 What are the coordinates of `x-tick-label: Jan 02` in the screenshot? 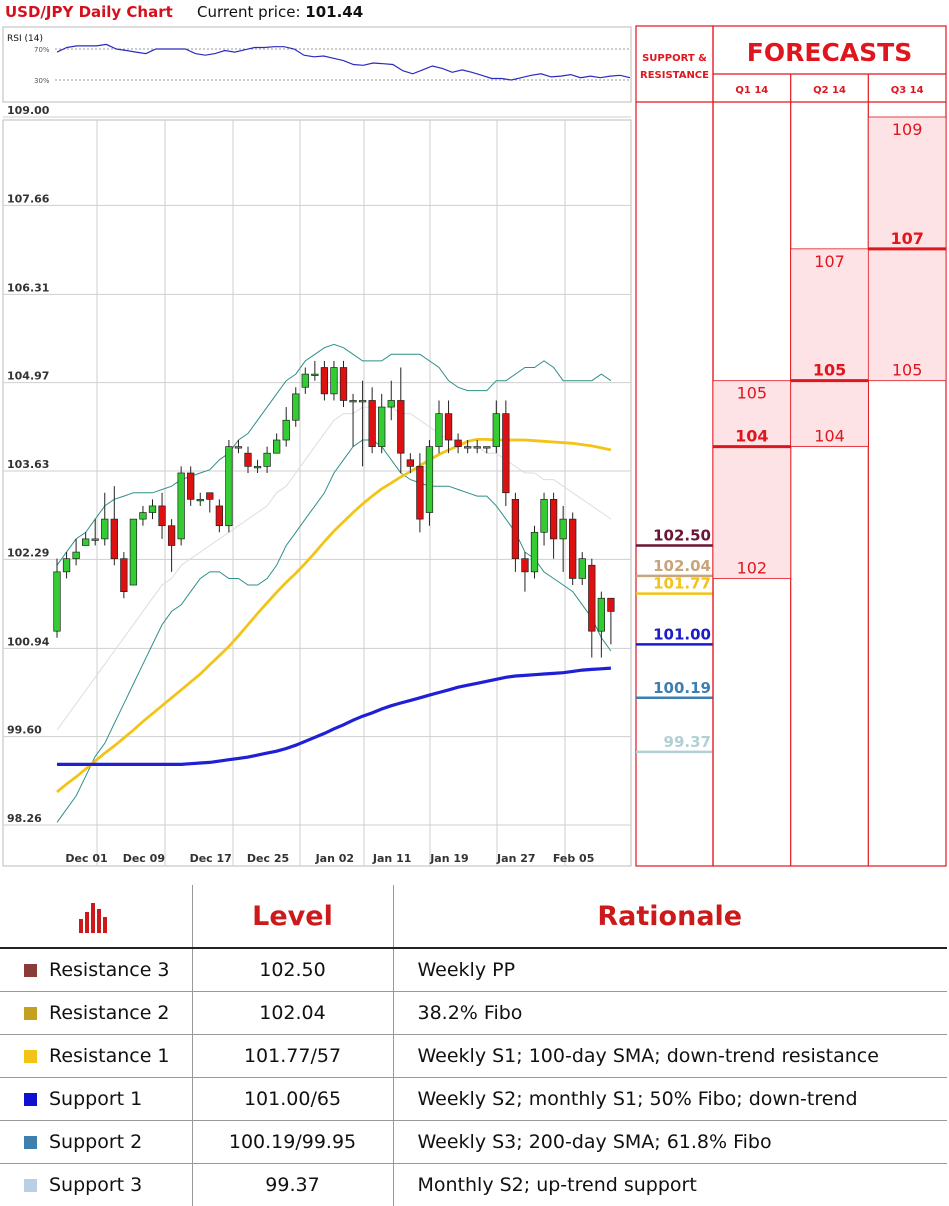 It's located at (334, 858).